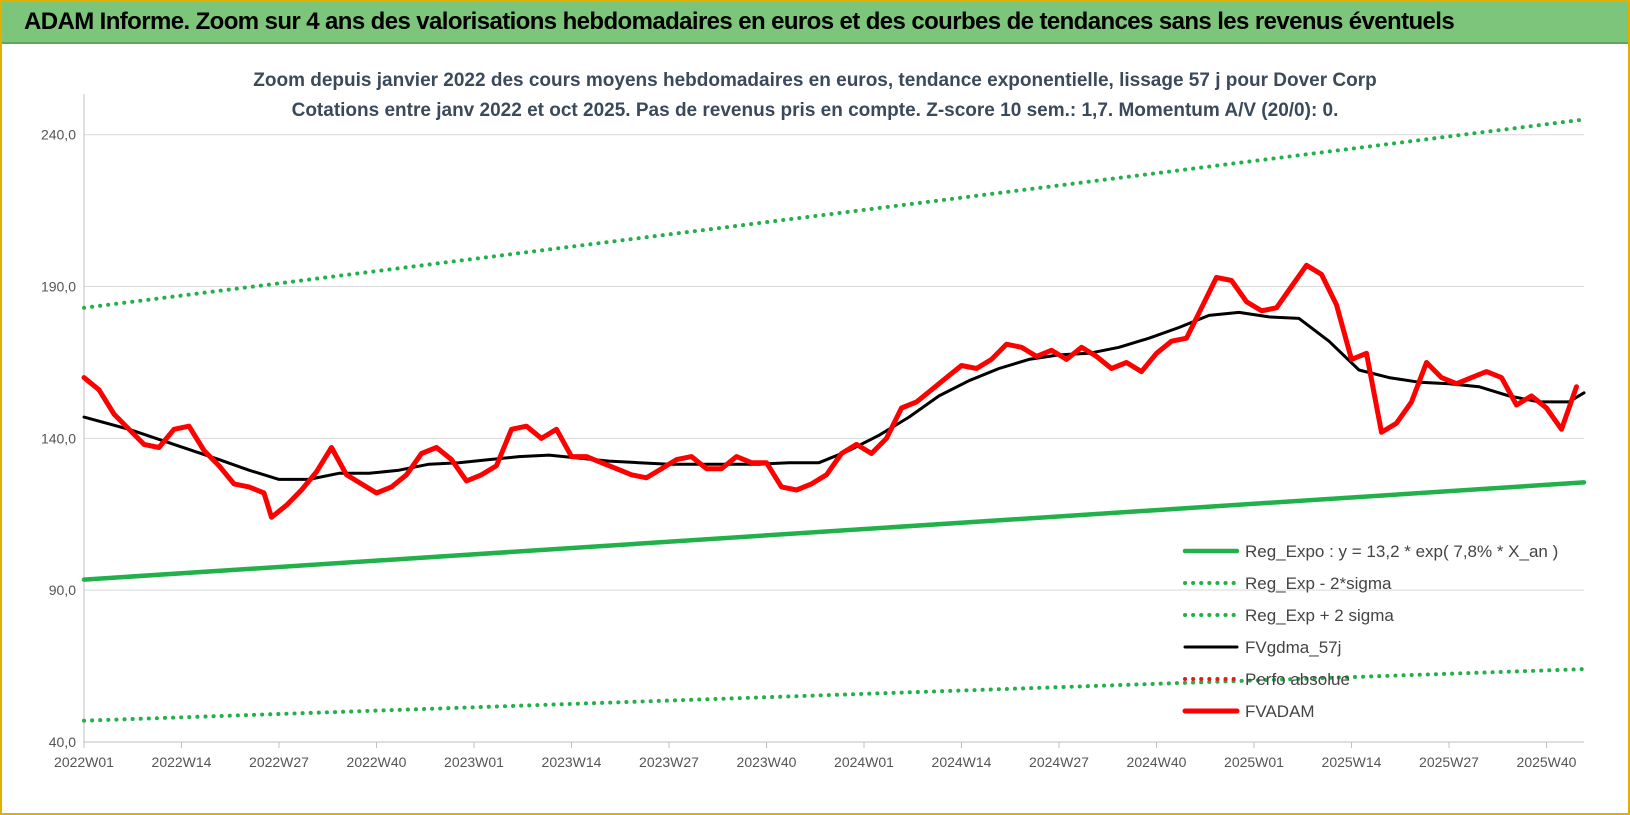 The height and width of the screenshot is (815, 1630). I want to click on x-tick-label: 2024W40, so click(1157, 762).